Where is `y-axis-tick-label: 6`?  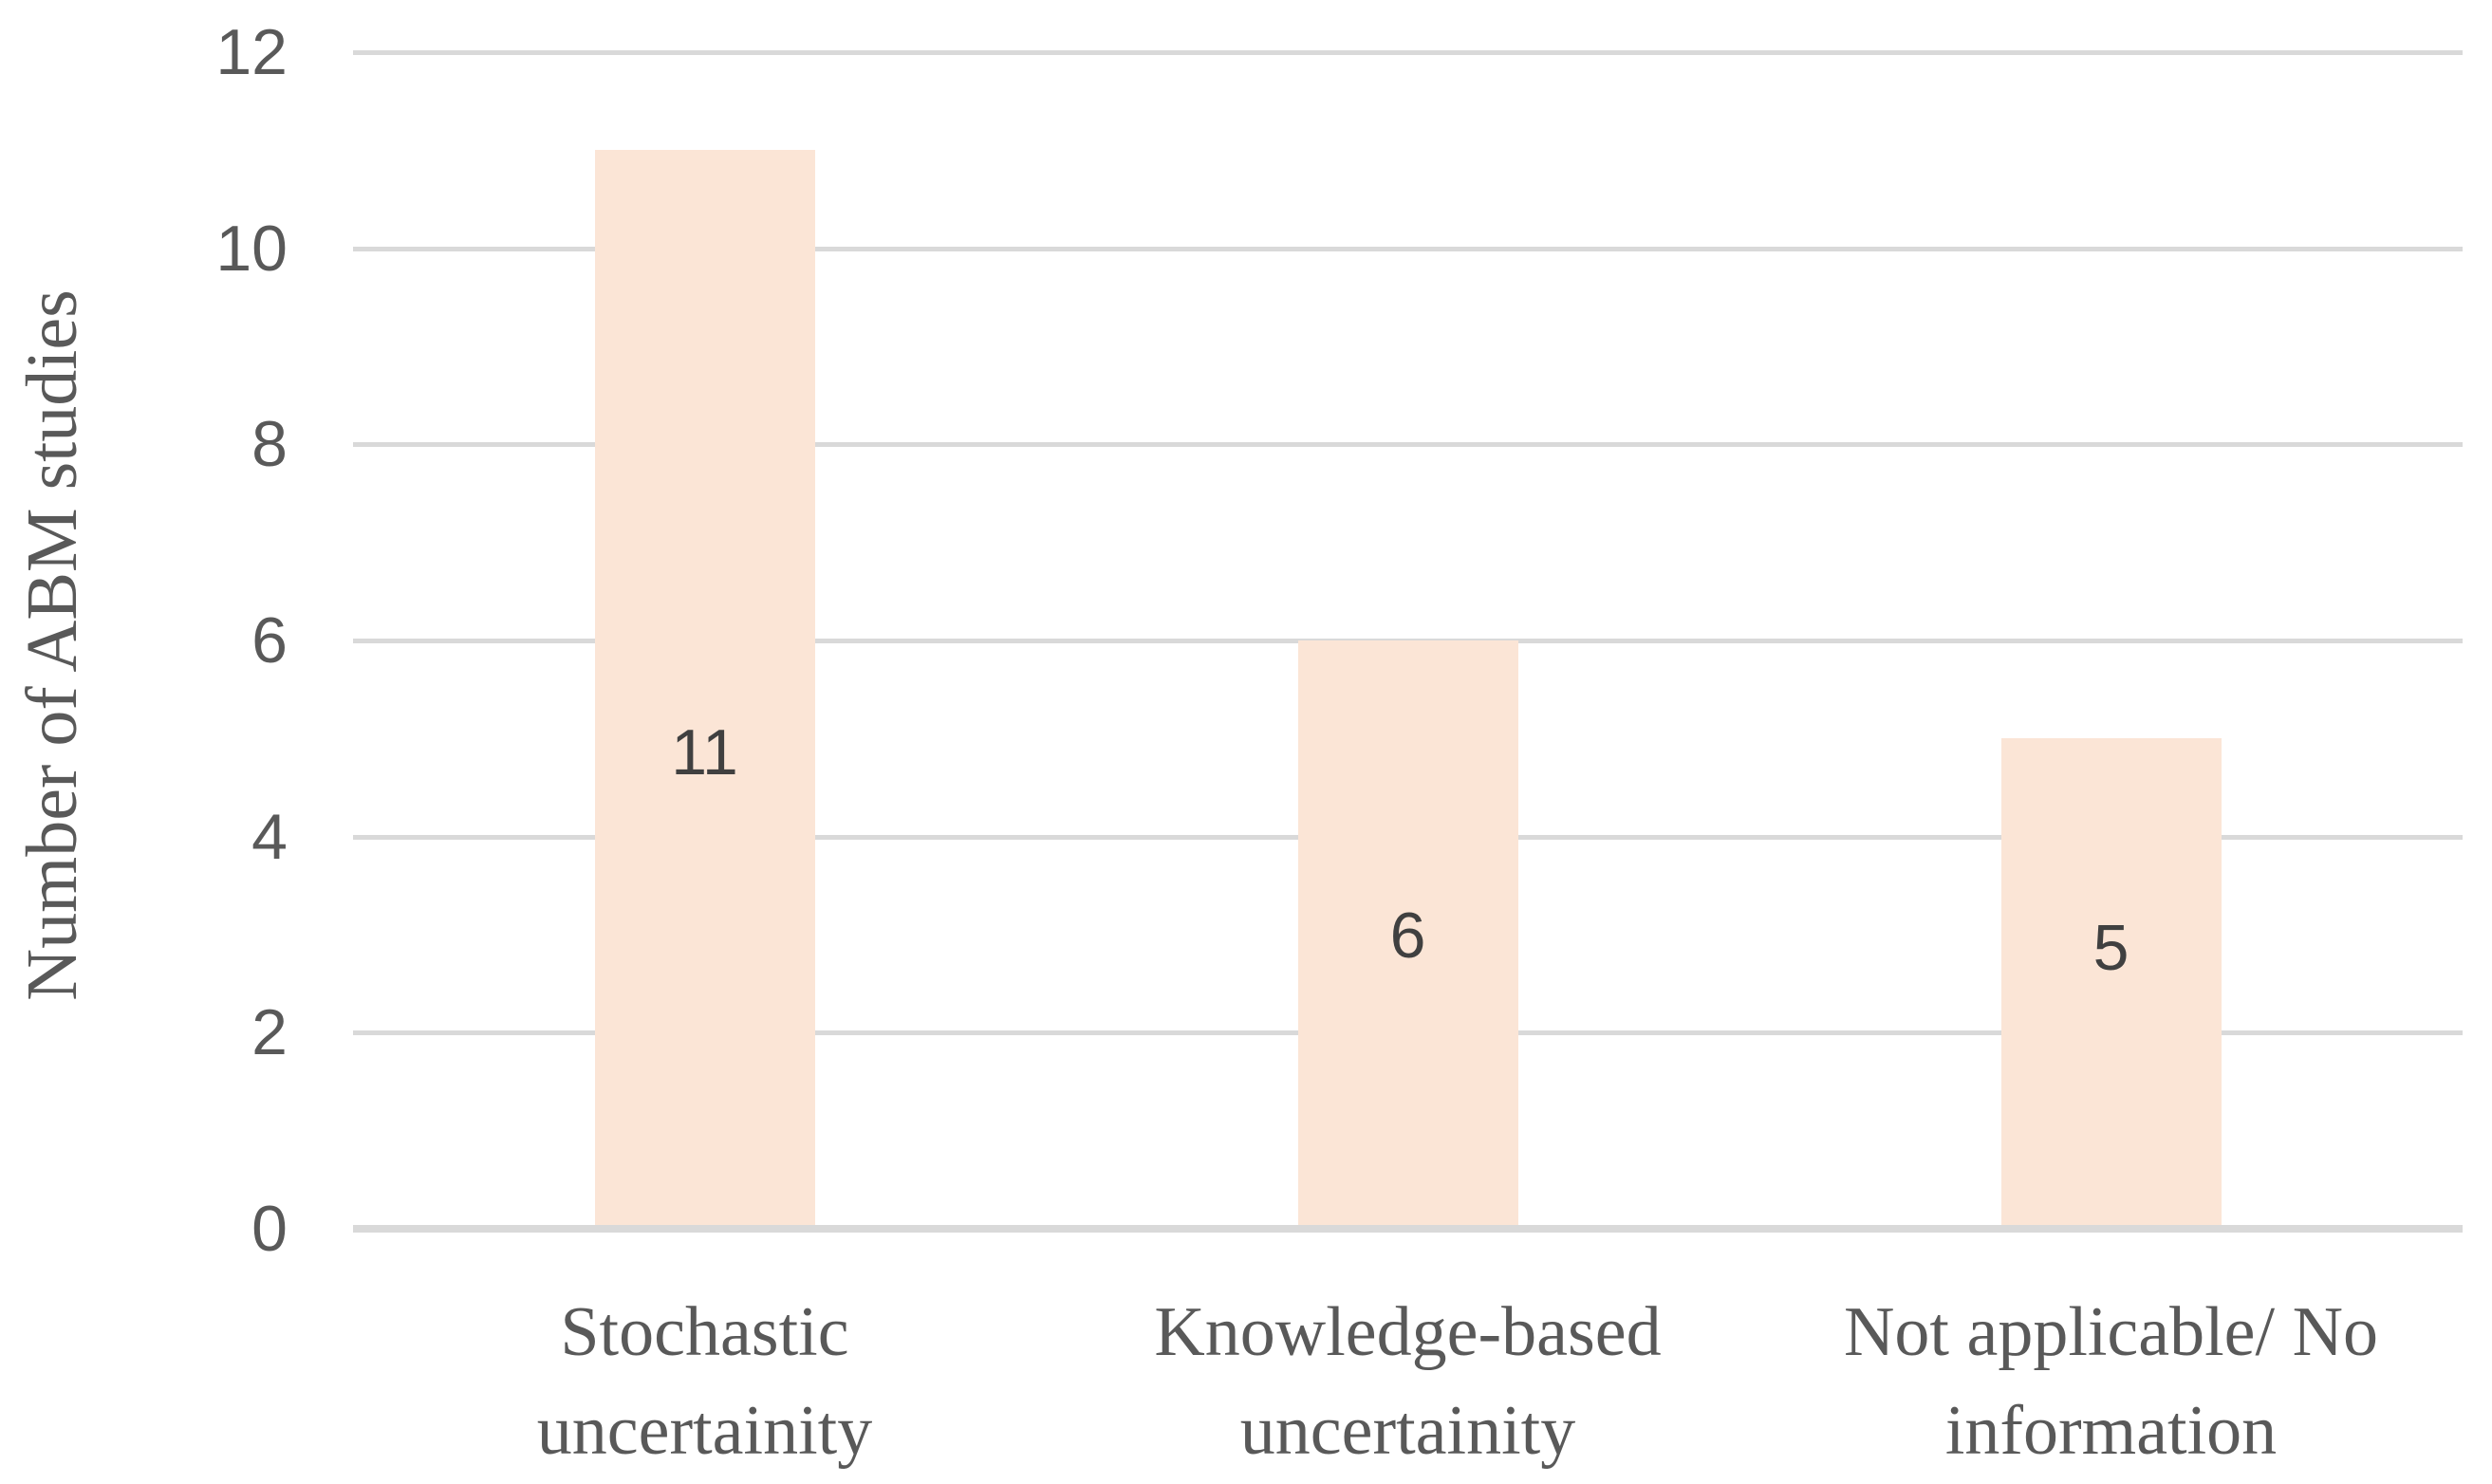 y-axis-tick-label: 6 is located at coordinates (269, 641).